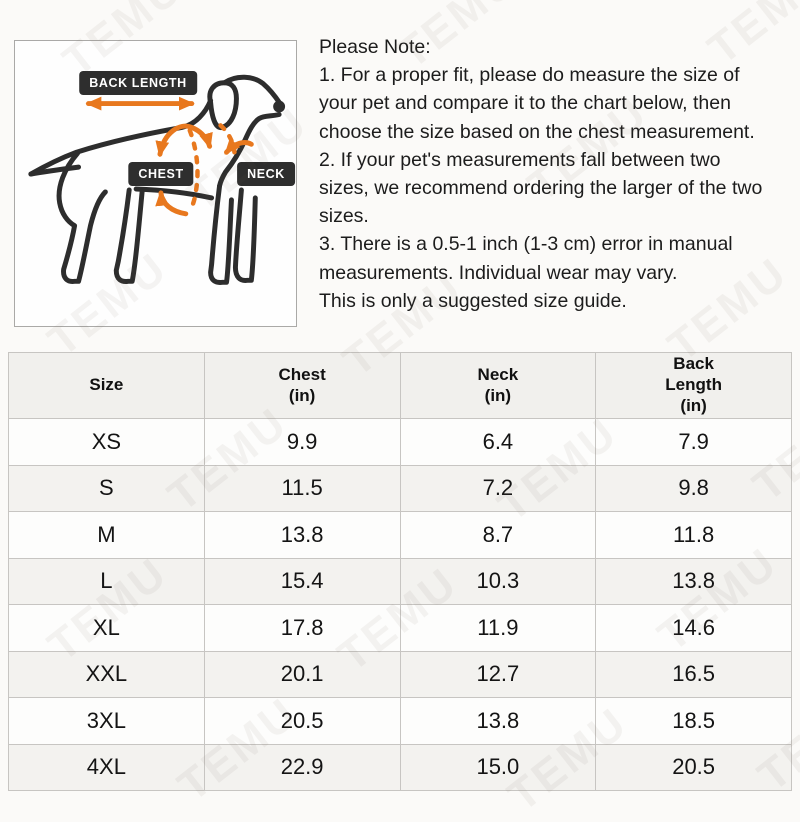 The width and height of the screenshot is (800, 822). Describe the element at coordinates (693, 721) in the screenshot. I see `back-length-cell: 18.5` at that location.